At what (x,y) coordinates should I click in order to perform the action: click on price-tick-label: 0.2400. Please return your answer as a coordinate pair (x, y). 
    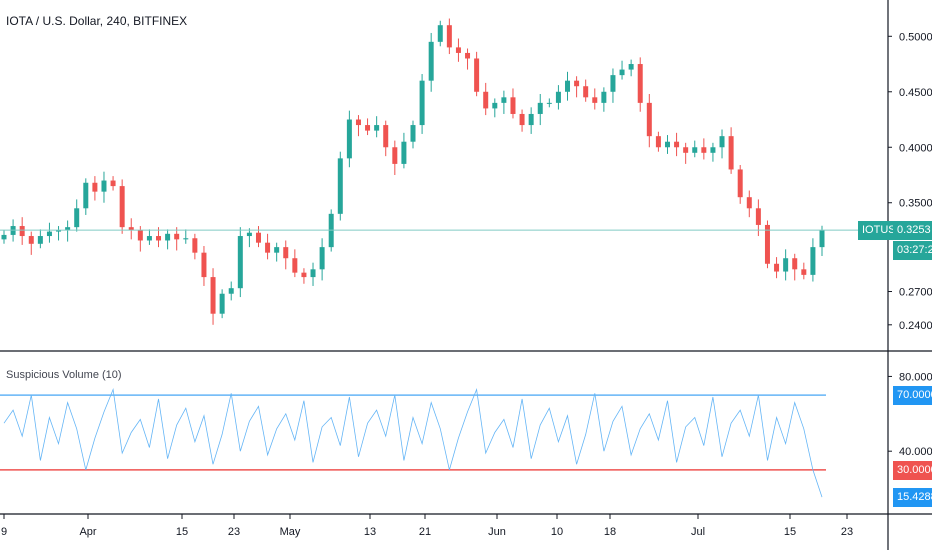
    Looking at the image, I should click on (915, 326).